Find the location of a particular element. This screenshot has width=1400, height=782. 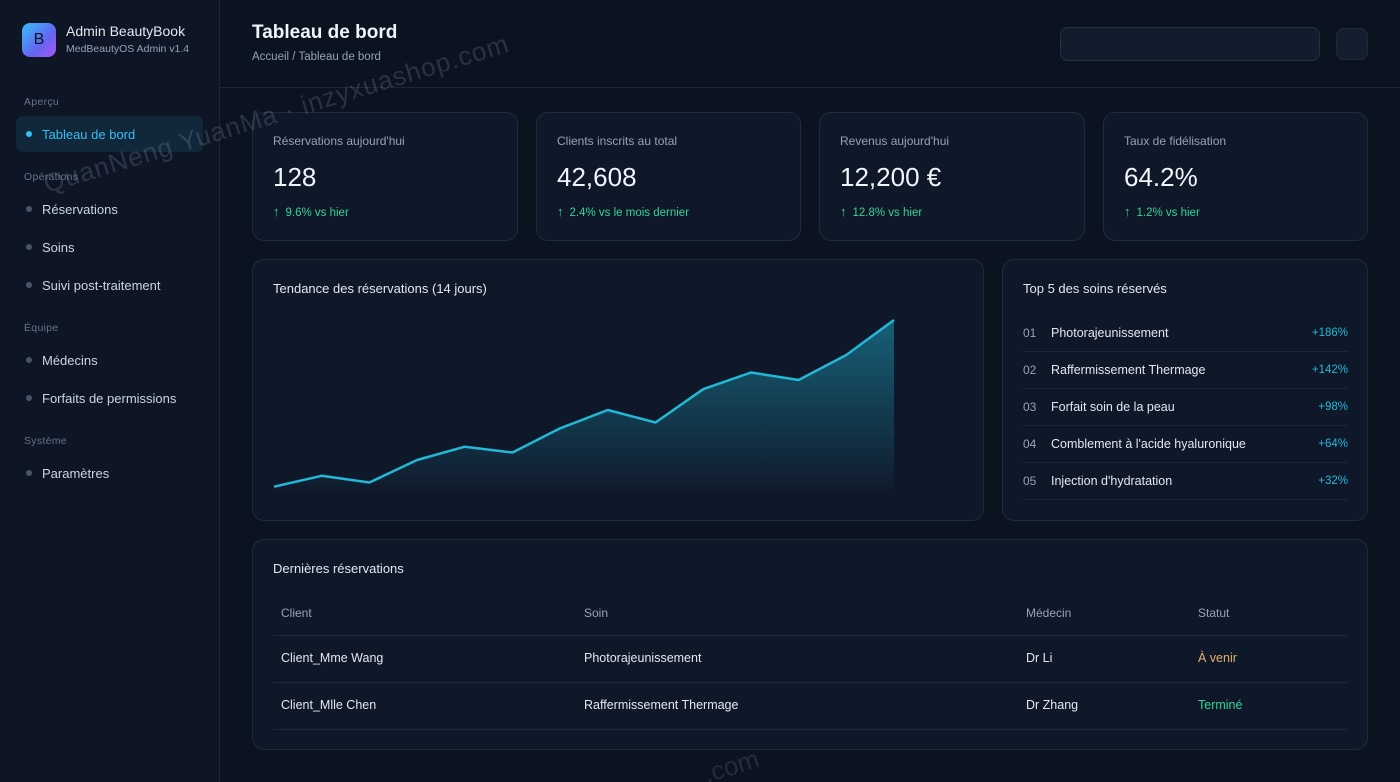

nav-section-apercu: Aperçu is located at coordinates (42, 102).